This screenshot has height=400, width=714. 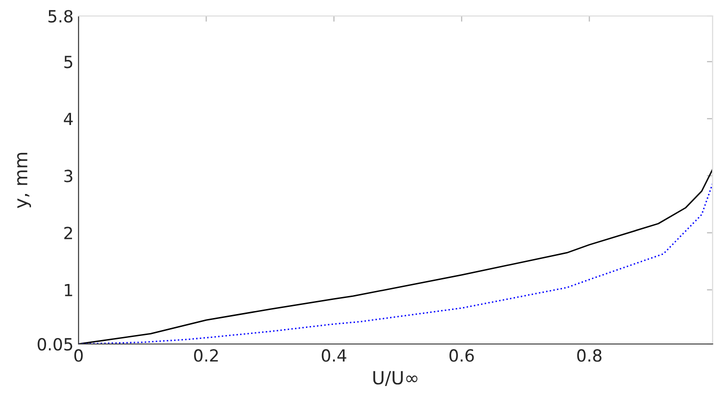 I want to click on y-tick-label: 1, so click(x=68, y=290).